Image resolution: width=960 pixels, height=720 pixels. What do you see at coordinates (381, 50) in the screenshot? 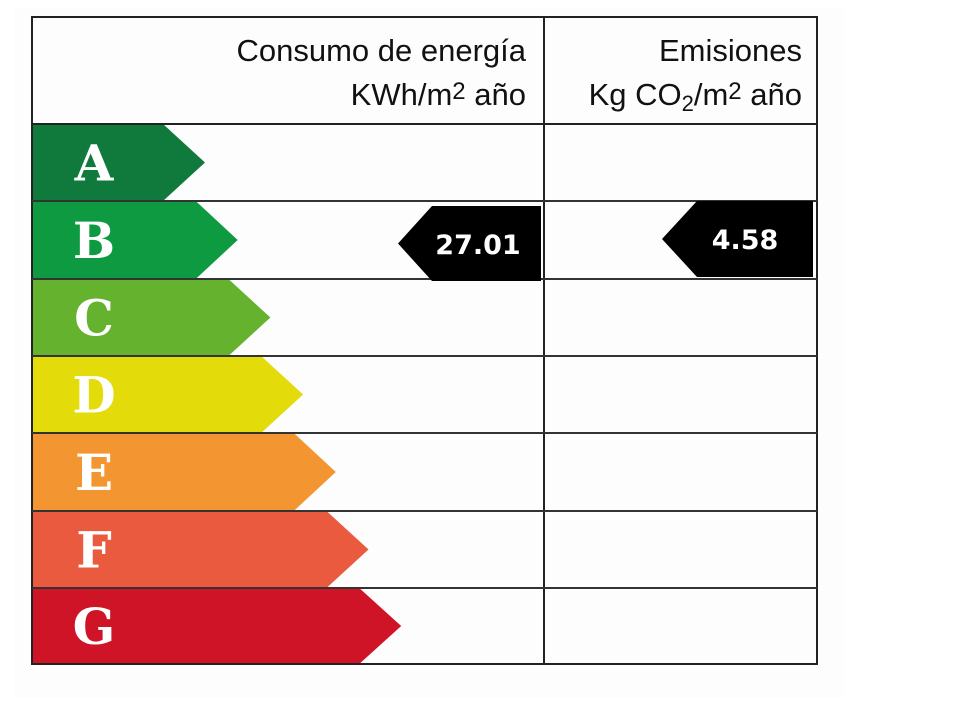
I see `energy-title: Consumo de energía` at bounding box center [381, 50].